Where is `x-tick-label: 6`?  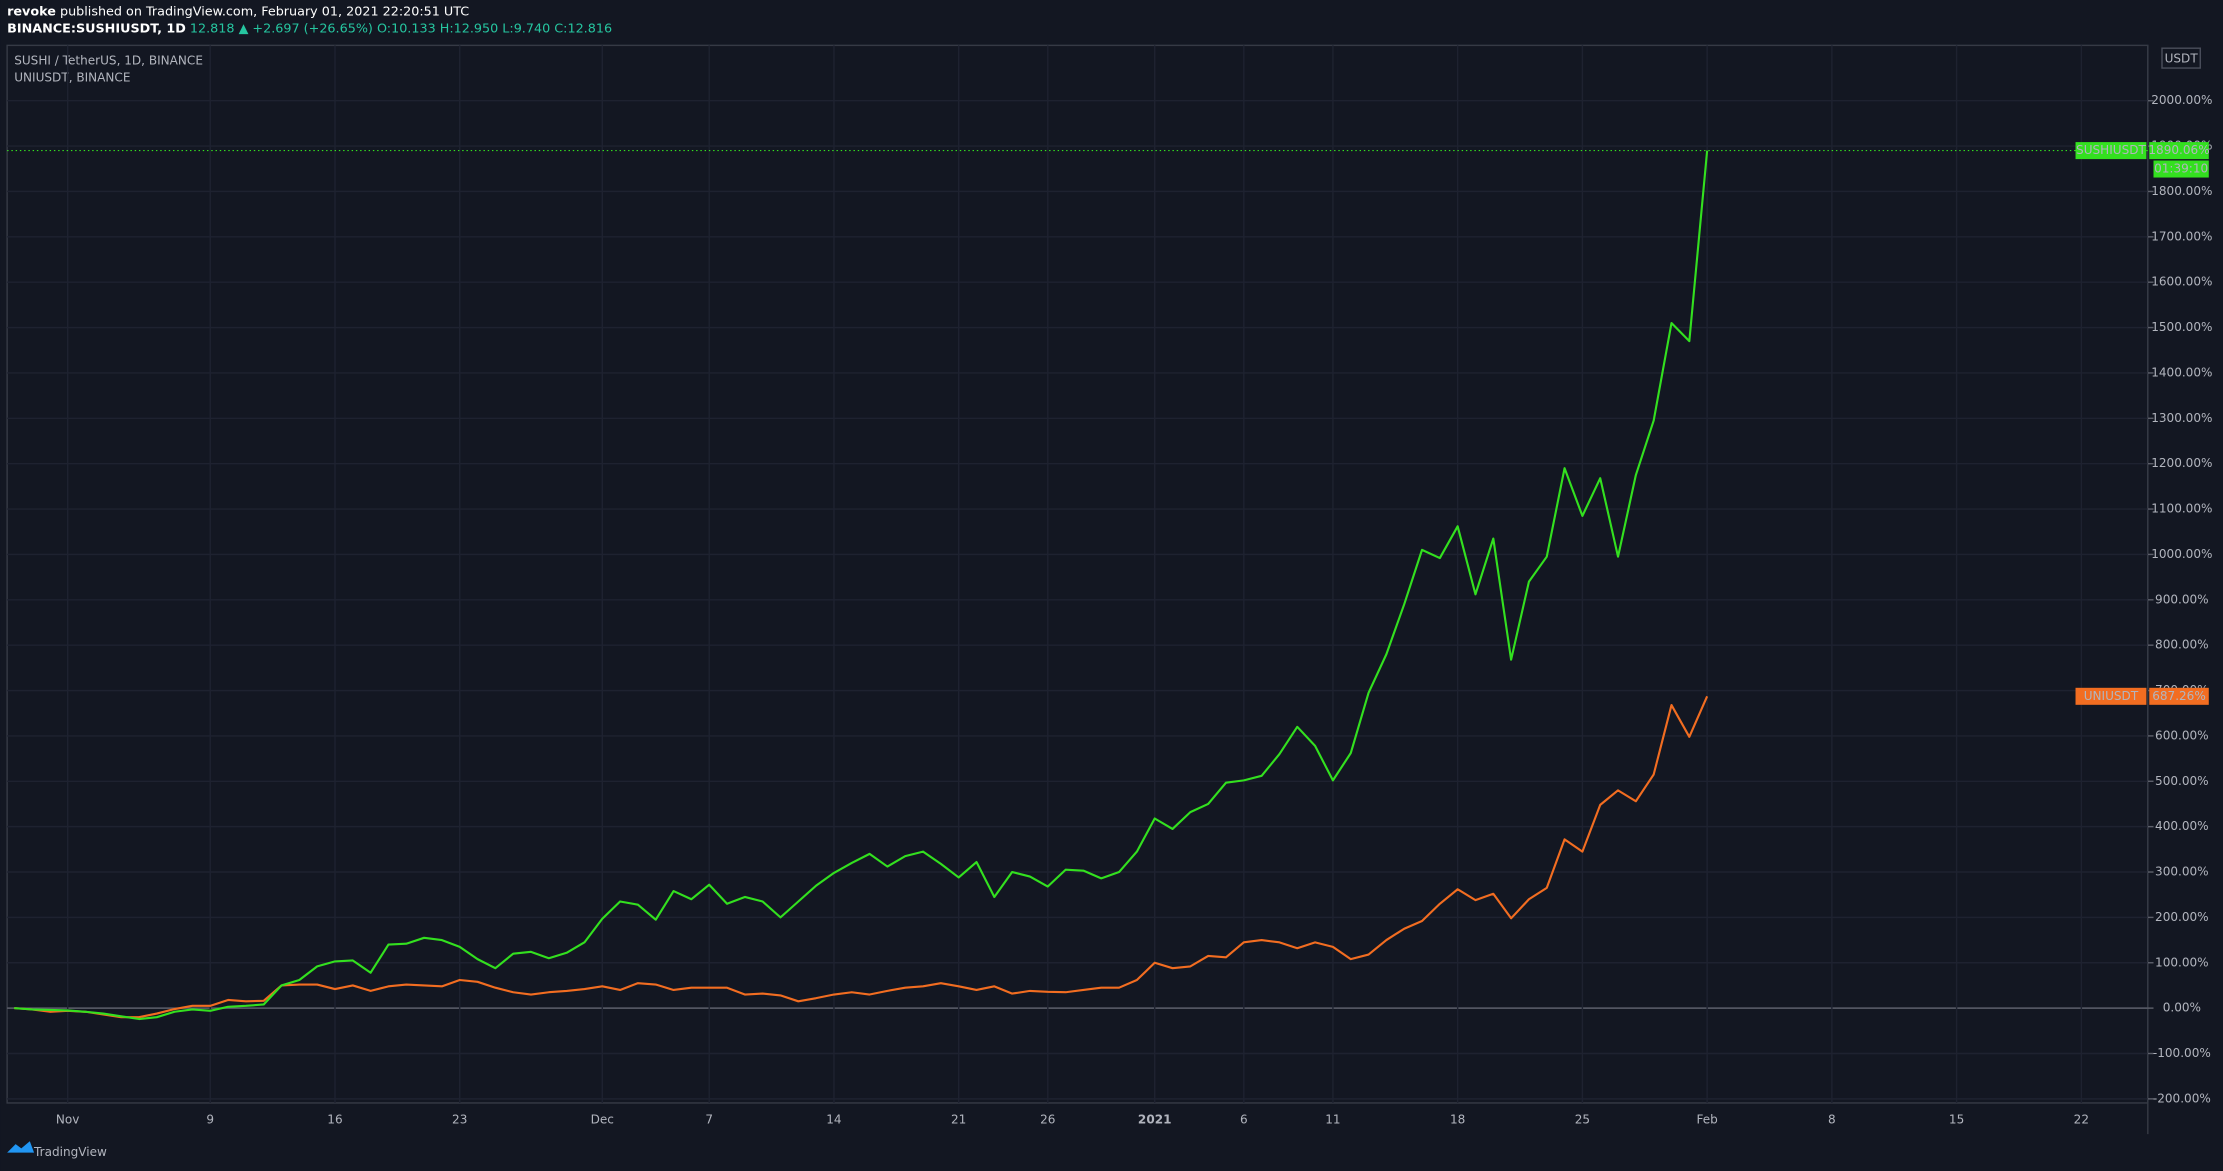
x-tick-label: 6 is located at coordinates (1244, 1119).